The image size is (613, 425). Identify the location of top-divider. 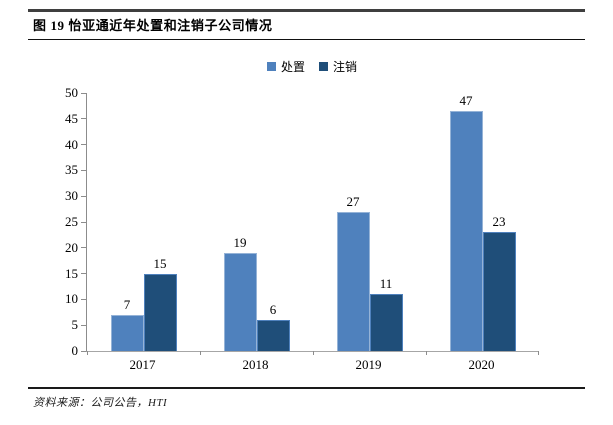
(306, 10).